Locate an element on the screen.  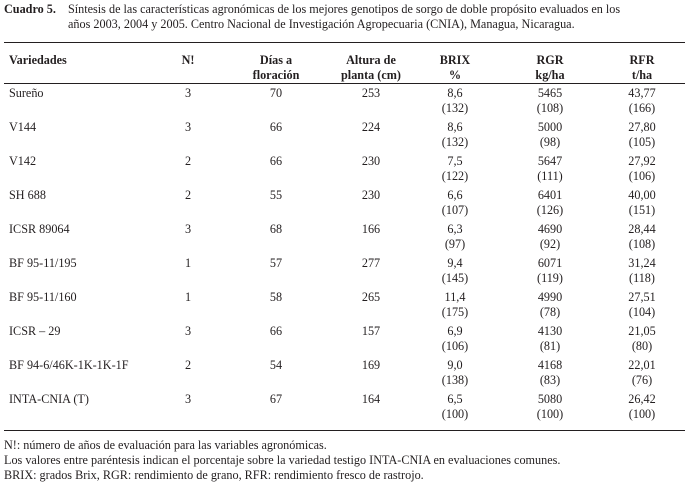
cell-altura: 277 is located at coordinates (371, 263).